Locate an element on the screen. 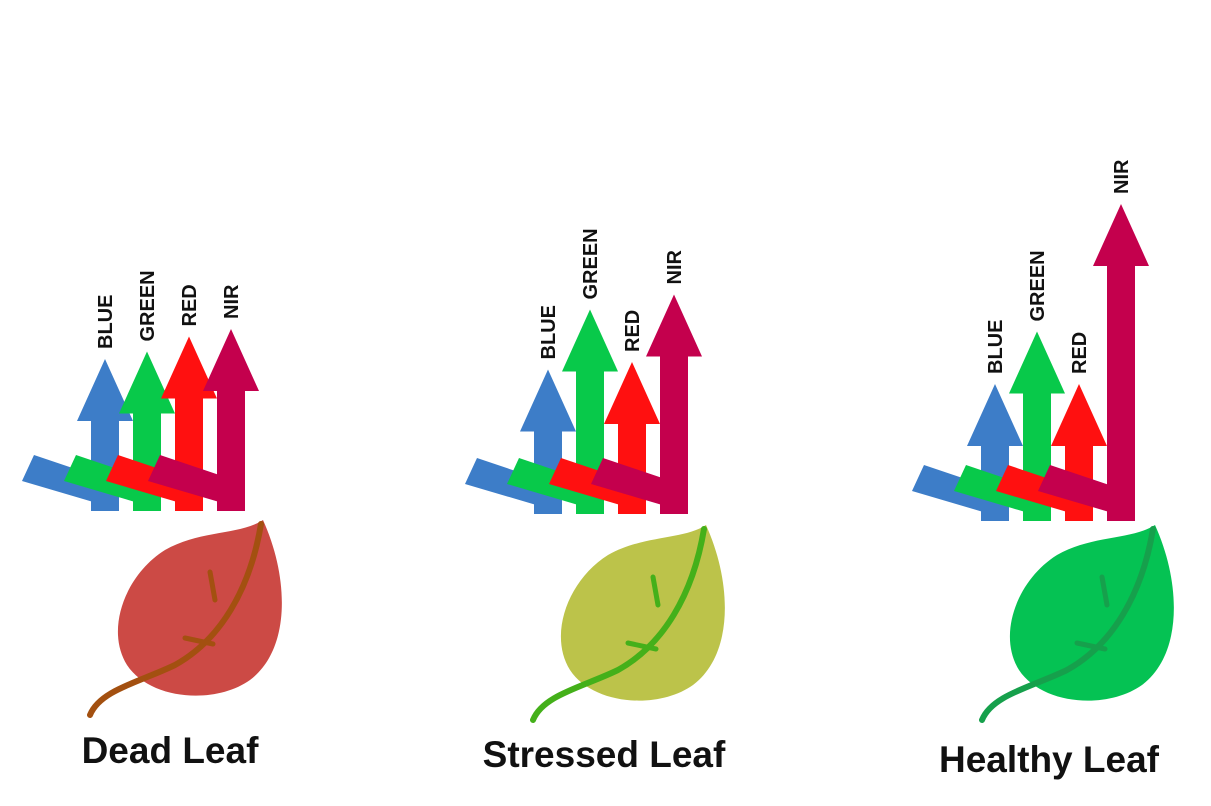 The image size is (1211, 806). dead-leaf-panel: BLUE GREEN RED NIR Dead Leaf is located at coordinates (152, 520).